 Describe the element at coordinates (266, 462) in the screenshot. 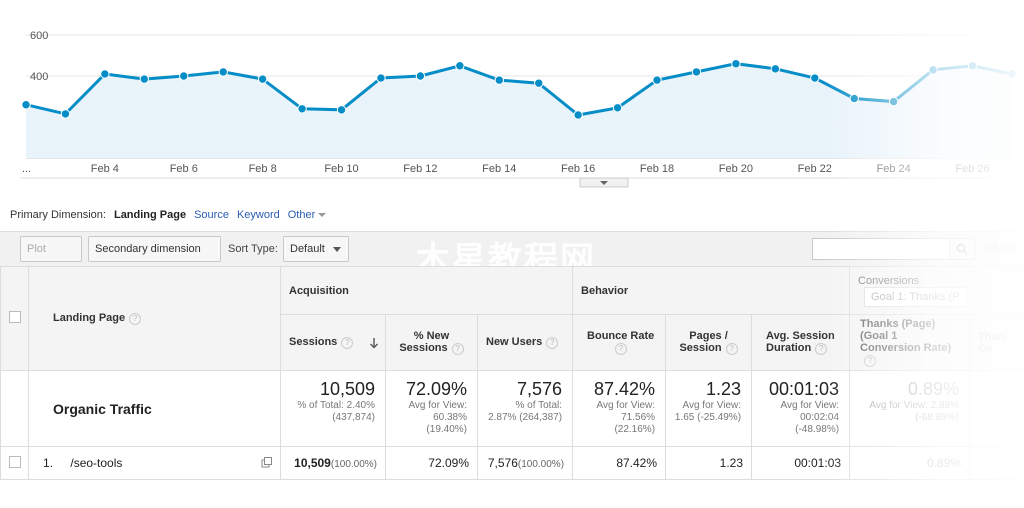

I see `open-link-icon` at that location.